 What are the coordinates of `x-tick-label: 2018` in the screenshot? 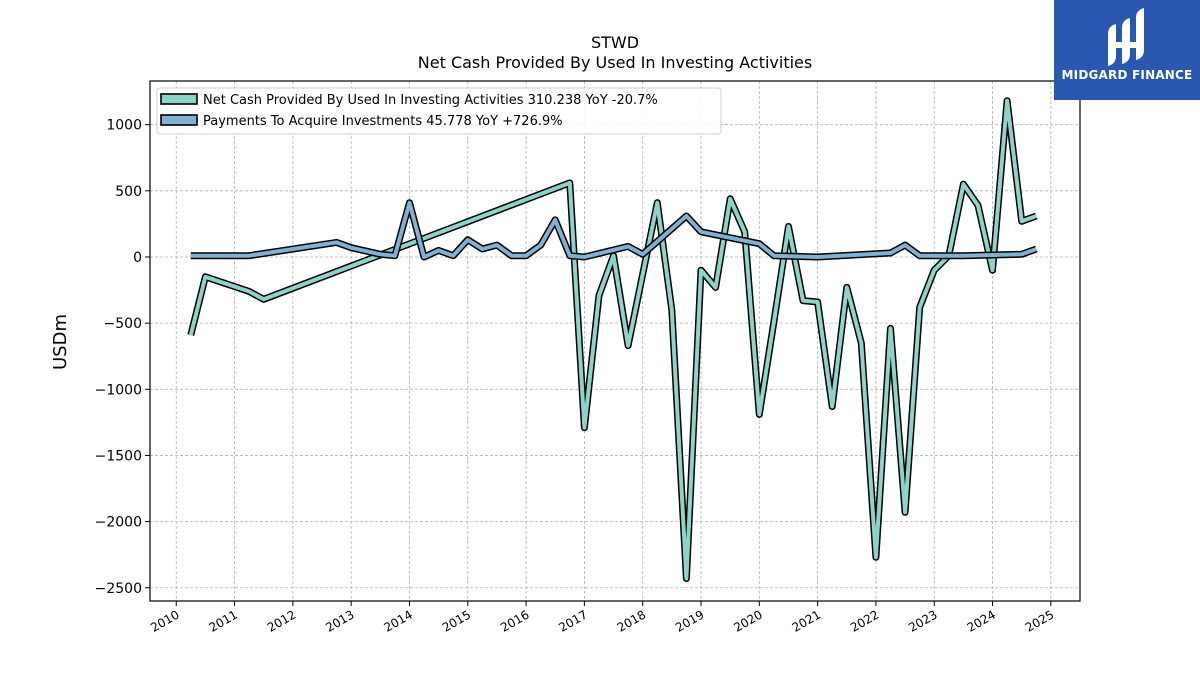 It's located at (631, 620).